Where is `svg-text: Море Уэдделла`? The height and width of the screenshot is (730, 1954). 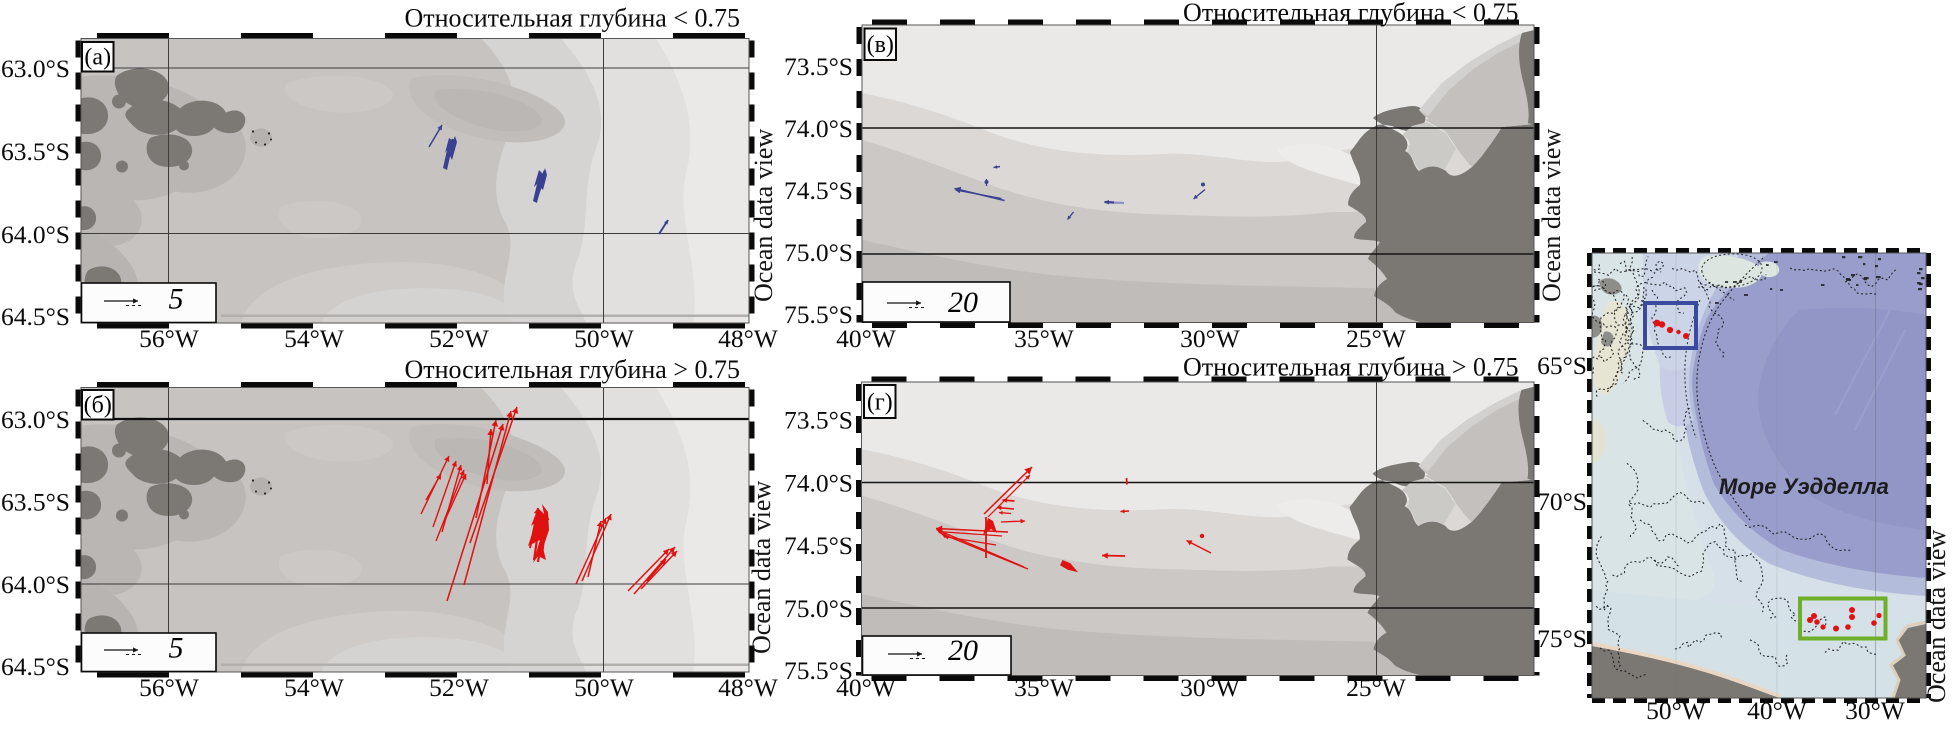 svg-text: Море Уэдделла is located at coordinates (1804, 486).